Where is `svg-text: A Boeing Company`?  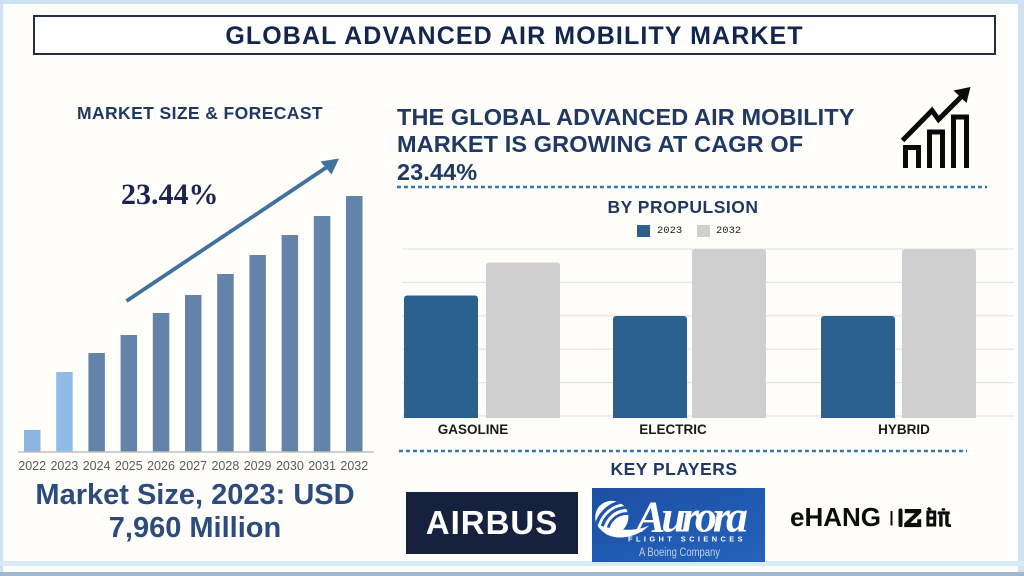
svg-text: A Boeing Company is located at coordinates (679, 553).